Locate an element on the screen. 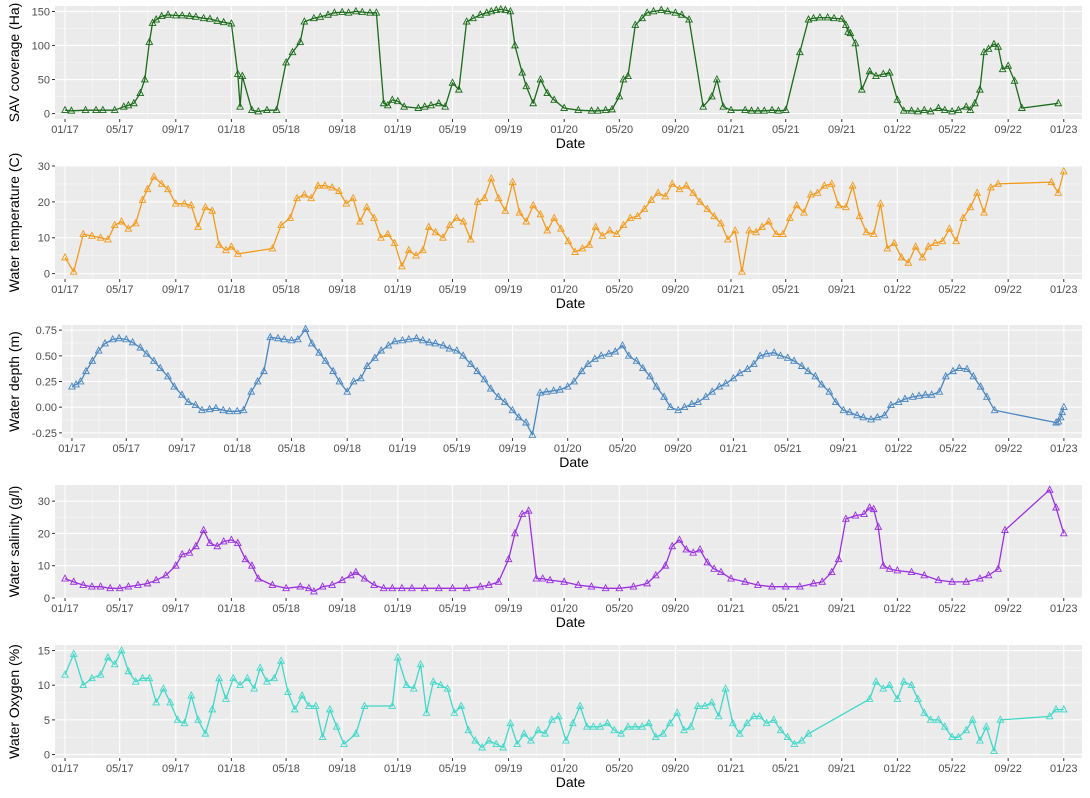 Image resolution: width=1090 pixels, height=798 pixels. x-tick-label: 09/20 is located at coordinates (678, 449).